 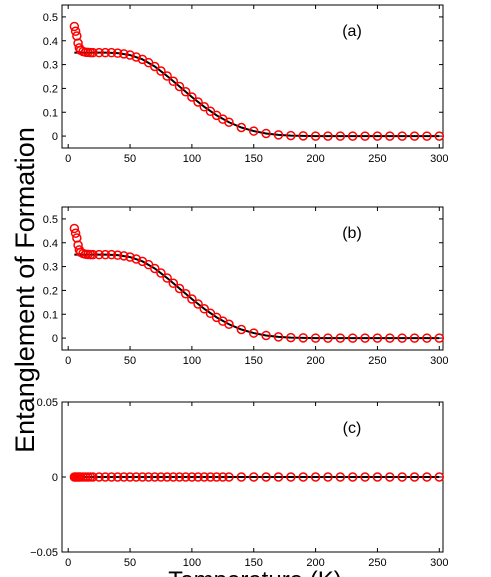 What do you see at coordinates (352, 428) in the screenshot?
I see `panel-label: (c)` at bounding box center [352, 428].